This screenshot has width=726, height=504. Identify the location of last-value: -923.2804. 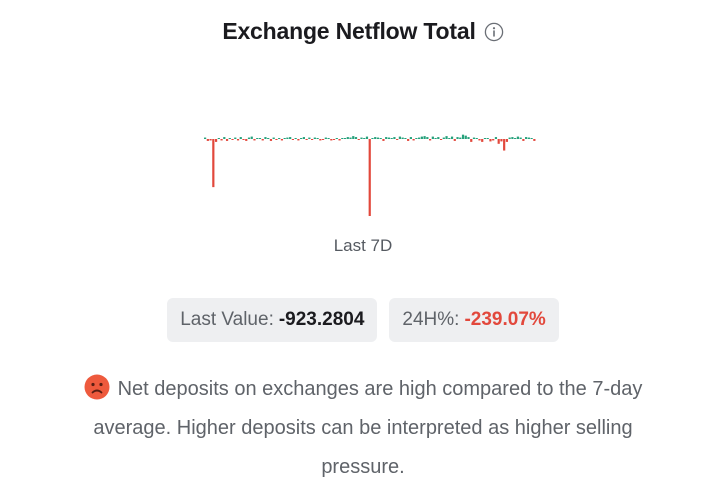
(321, 319).